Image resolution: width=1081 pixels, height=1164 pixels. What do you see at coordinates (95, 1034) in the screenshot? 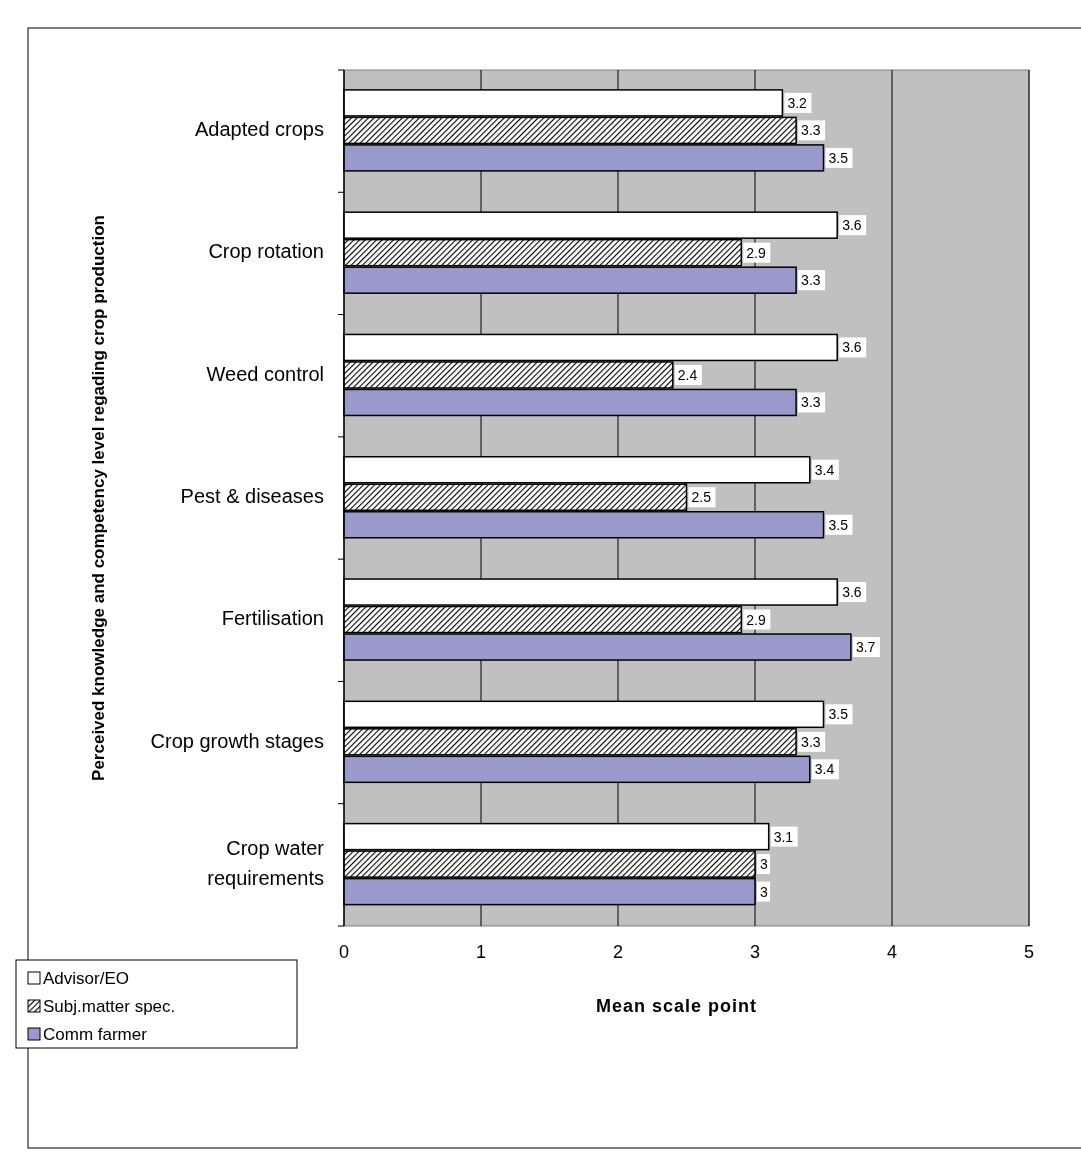
I see `legend-label: Comm farmer` at bounding box center [95, 1034].